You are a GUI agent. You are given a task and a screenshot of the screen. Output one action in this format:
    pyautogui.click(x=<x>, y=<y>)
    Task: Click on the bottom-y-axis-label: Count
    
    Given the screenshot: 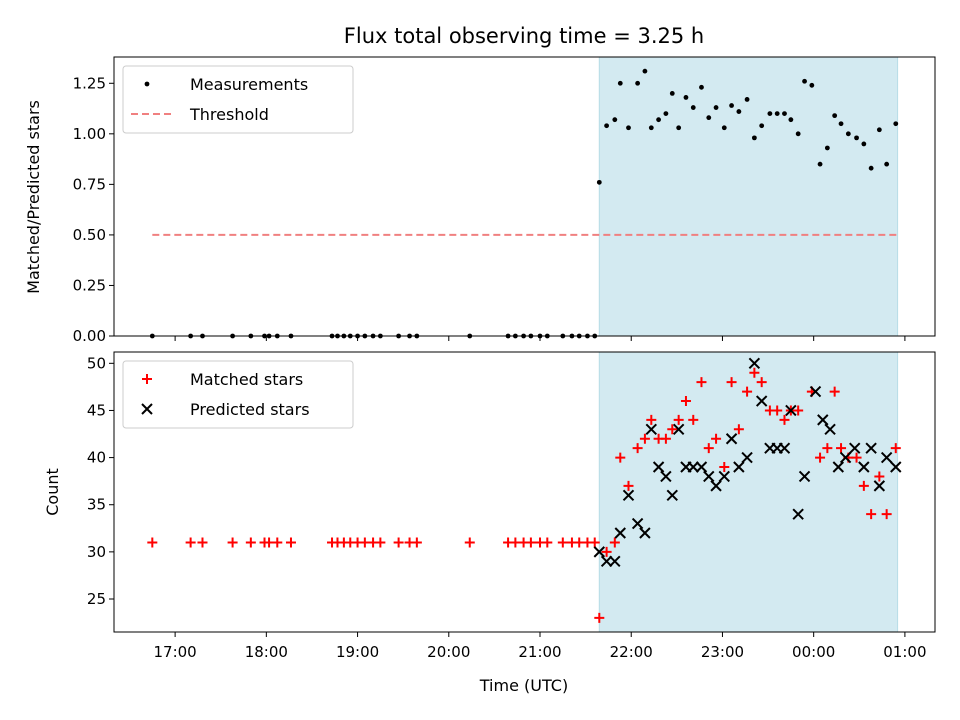 What is the action you would take?
    pyautogui.click(x=52, y=492)
    